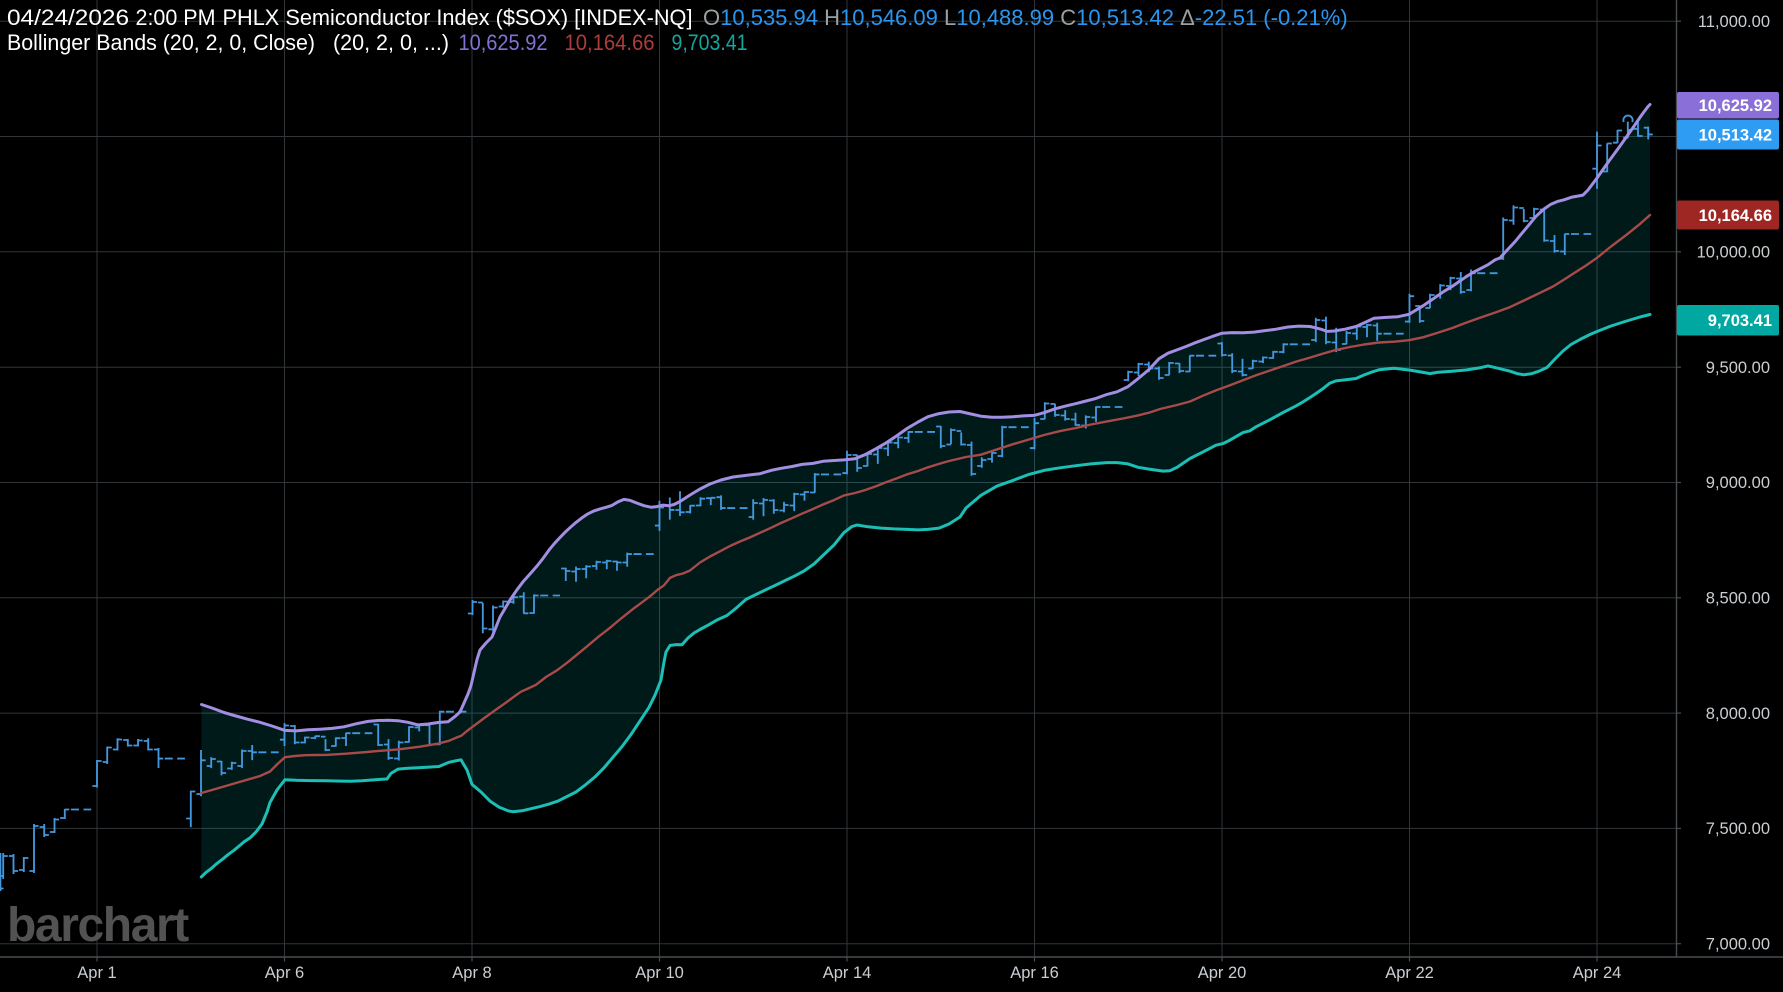 The width and height of the screenshot is (1783, 992). What do you see at coordinates (1738, 714) in the screenshot?
I see `svg-text: 8,000.00` at bounding box center [1738, 714].